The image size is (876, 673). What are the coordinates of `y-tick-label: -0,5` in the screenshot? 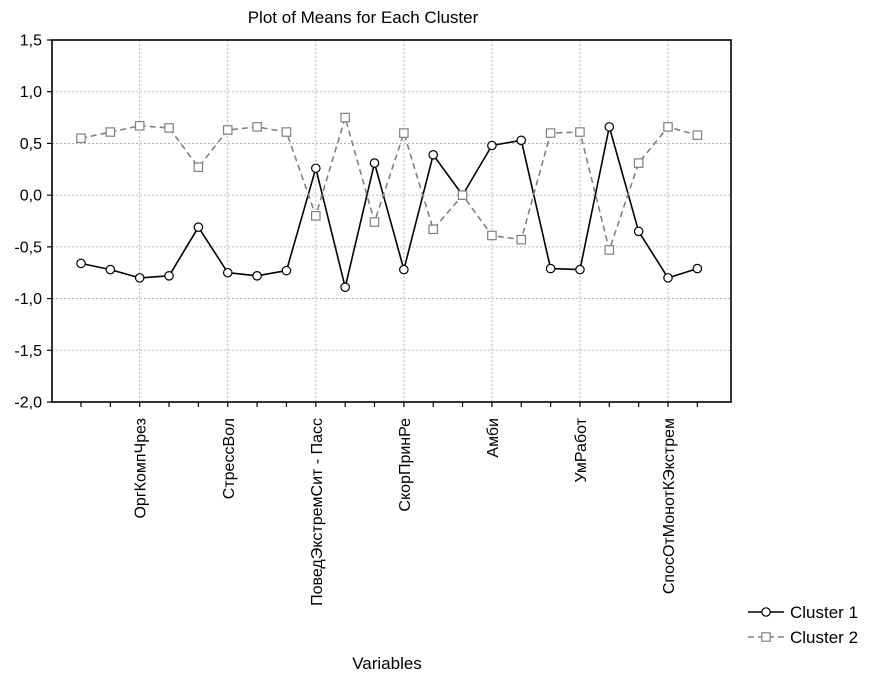 It's located at (28, 247).